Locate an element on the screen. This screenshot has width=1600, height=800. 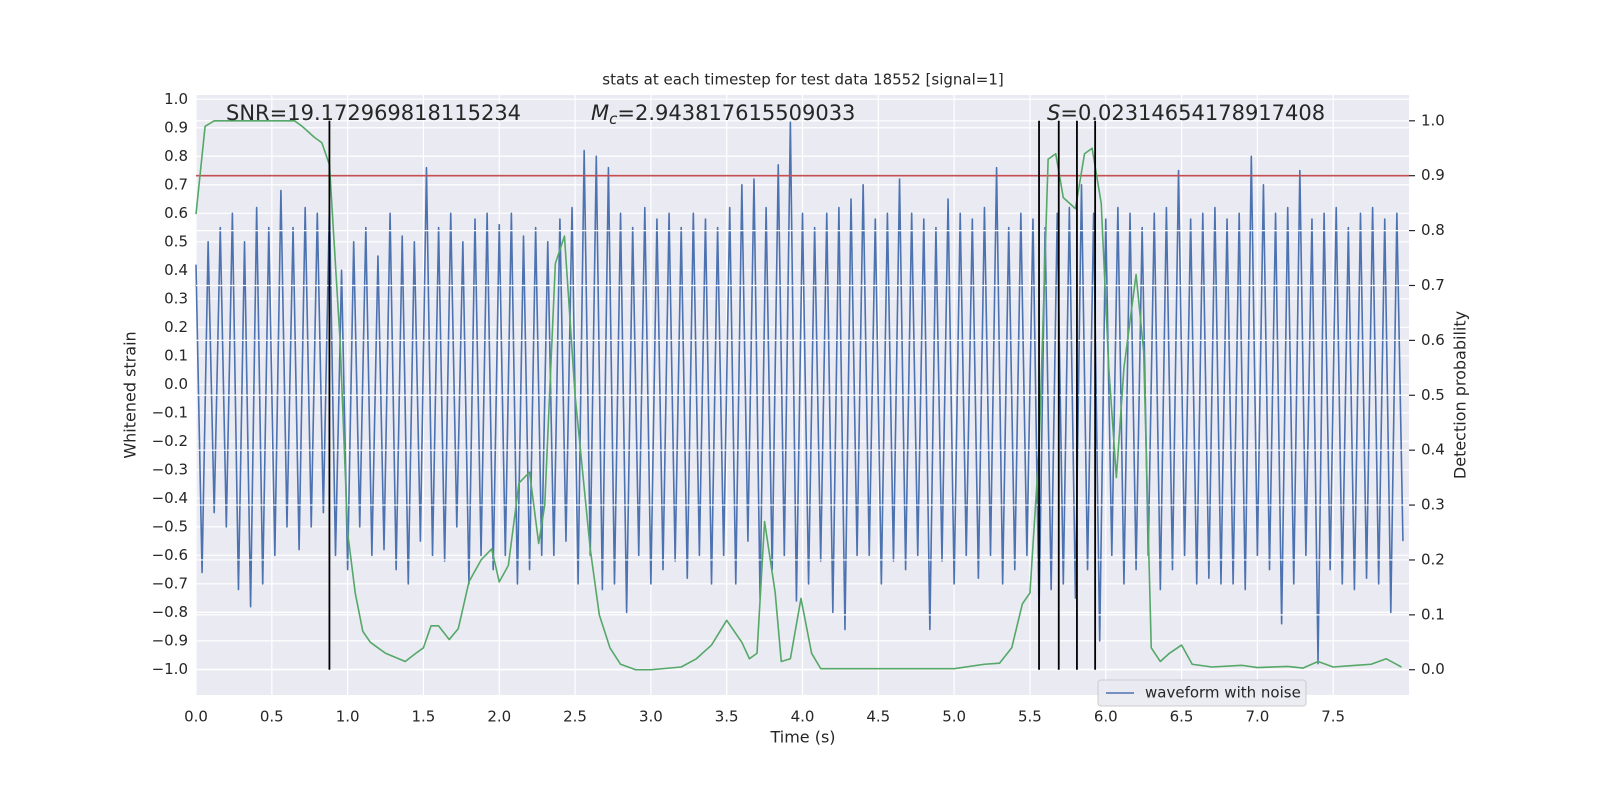
y2-tick-label: 0.3 is located at coordinates (1433, 505).